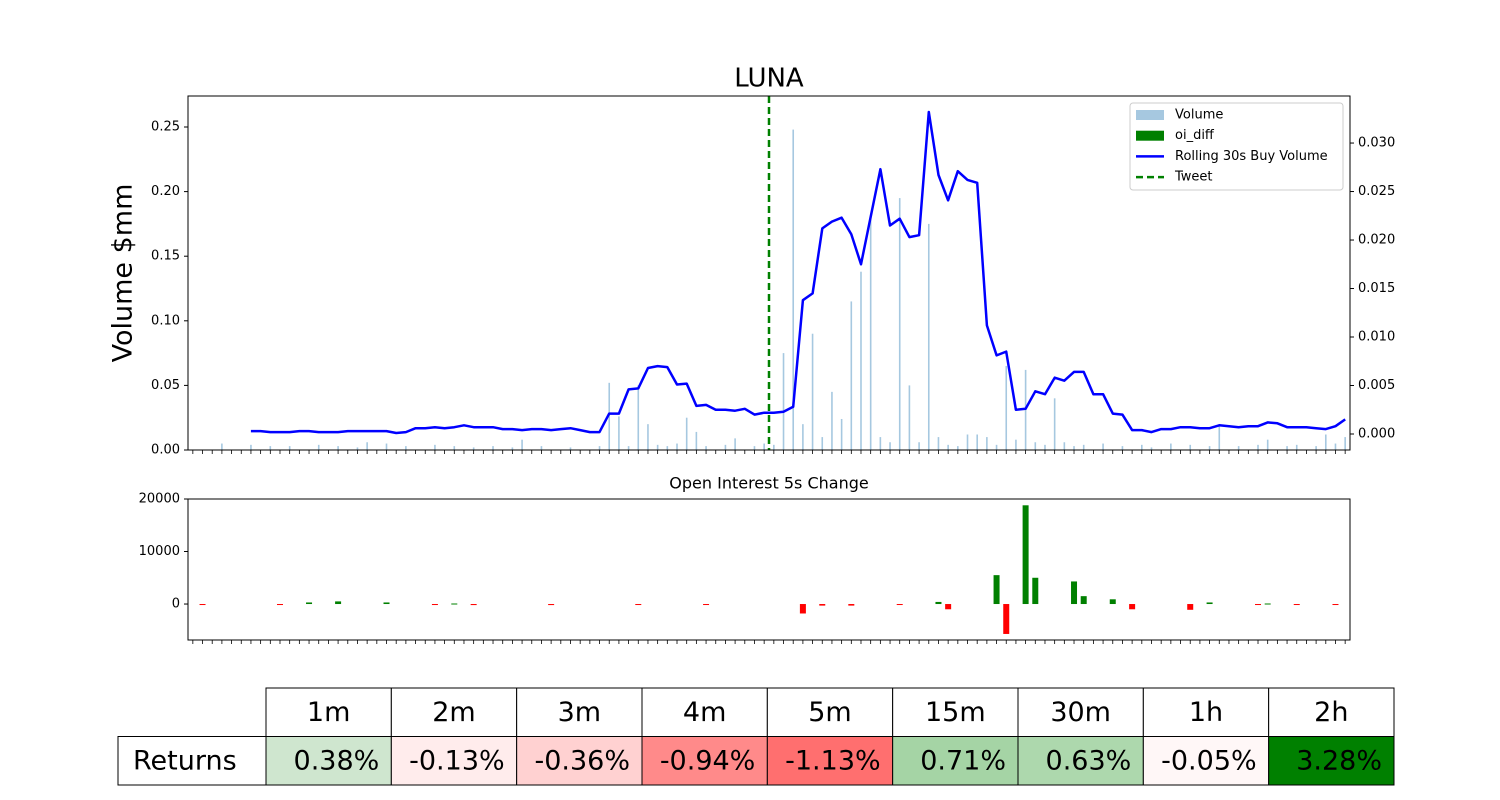  What do you see at coordinates (1376, 288) in the screenshot?
I see `y2-tick-label: 0.015` at bounding box center [1376, 288].